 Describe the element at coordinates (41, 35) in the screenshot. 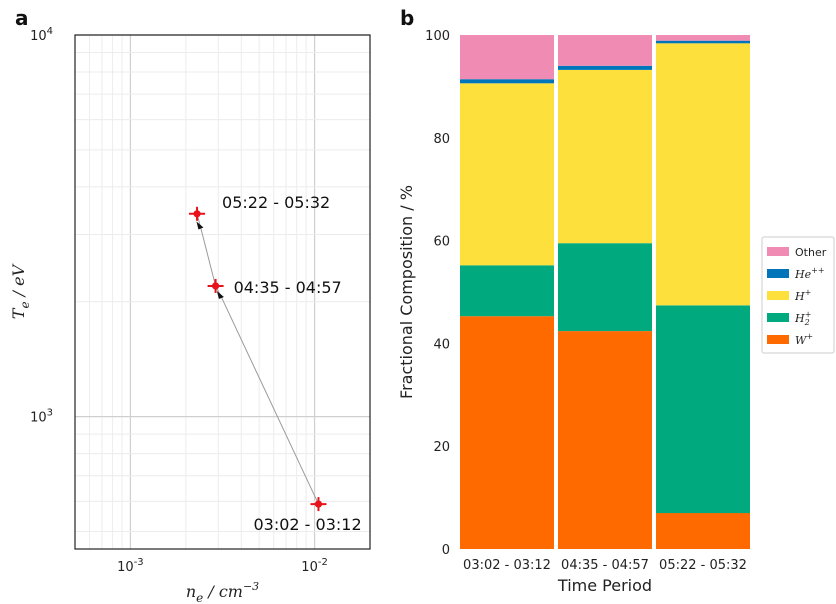

I see `y-tick-label: 10⁴` at that location.